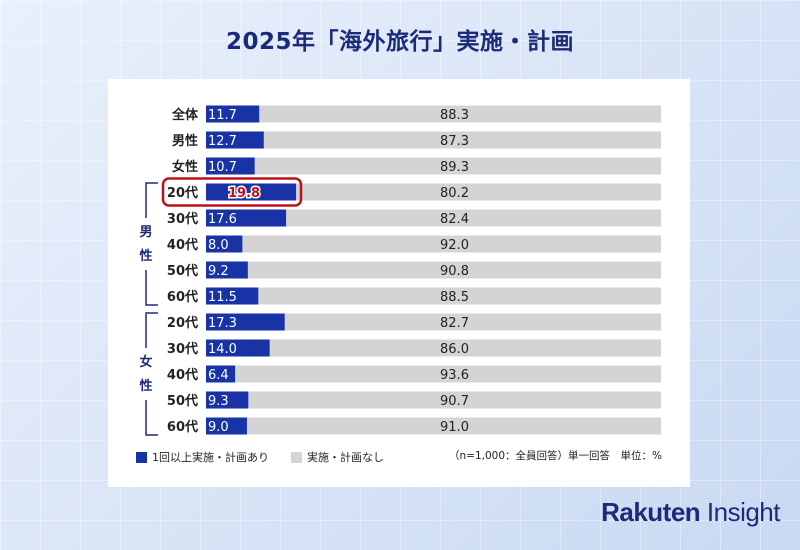  Describe the element at coordinates (454, 115) in the screenshot. I see `data-label-negative: 88.3` at that location.